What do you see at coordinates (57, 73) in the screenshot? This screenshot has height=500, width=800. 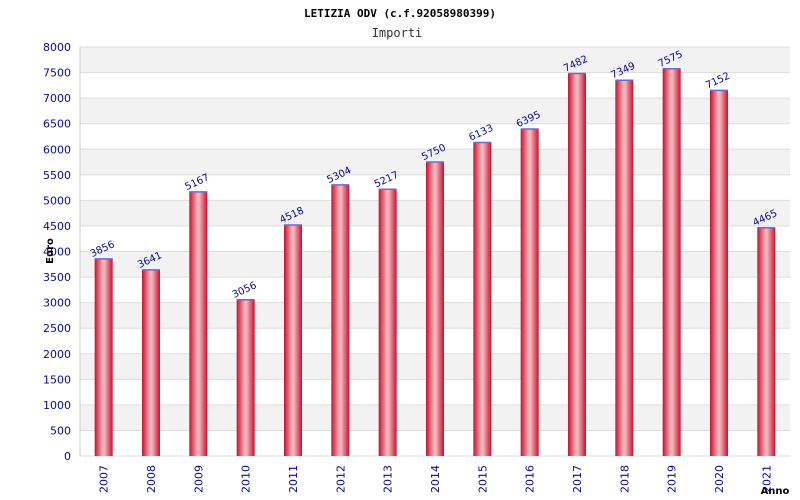 I see `y-tick-label: 7500` at bounding box center [57, 73].